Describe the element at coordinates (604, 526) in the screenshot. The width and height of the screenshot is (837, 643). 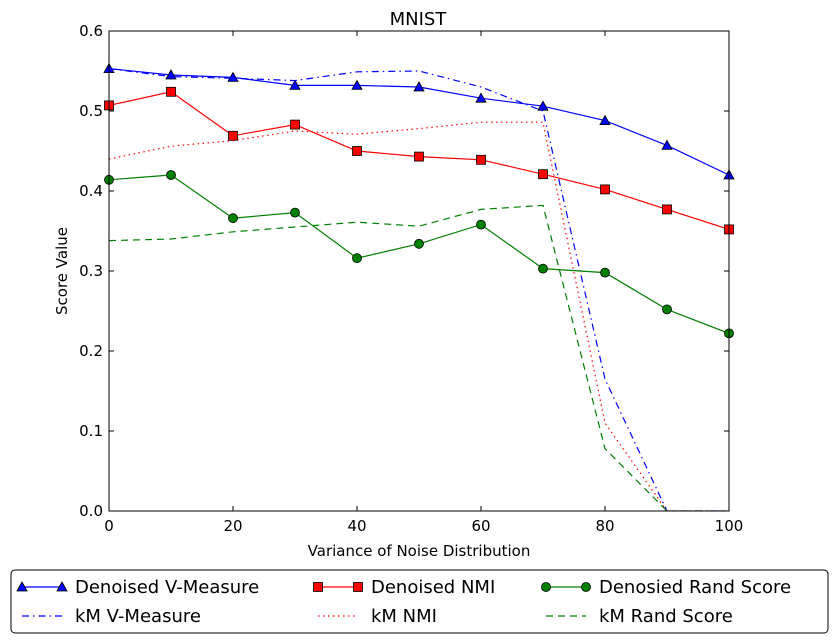
I see `x-tick-label: 80` at that location.